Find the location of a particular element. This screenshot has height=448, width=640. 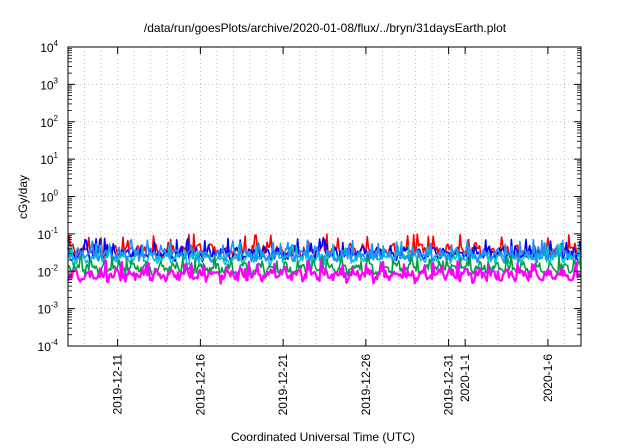

x-tick-label: 2019-12-21 is located at coordinates (283, 385).